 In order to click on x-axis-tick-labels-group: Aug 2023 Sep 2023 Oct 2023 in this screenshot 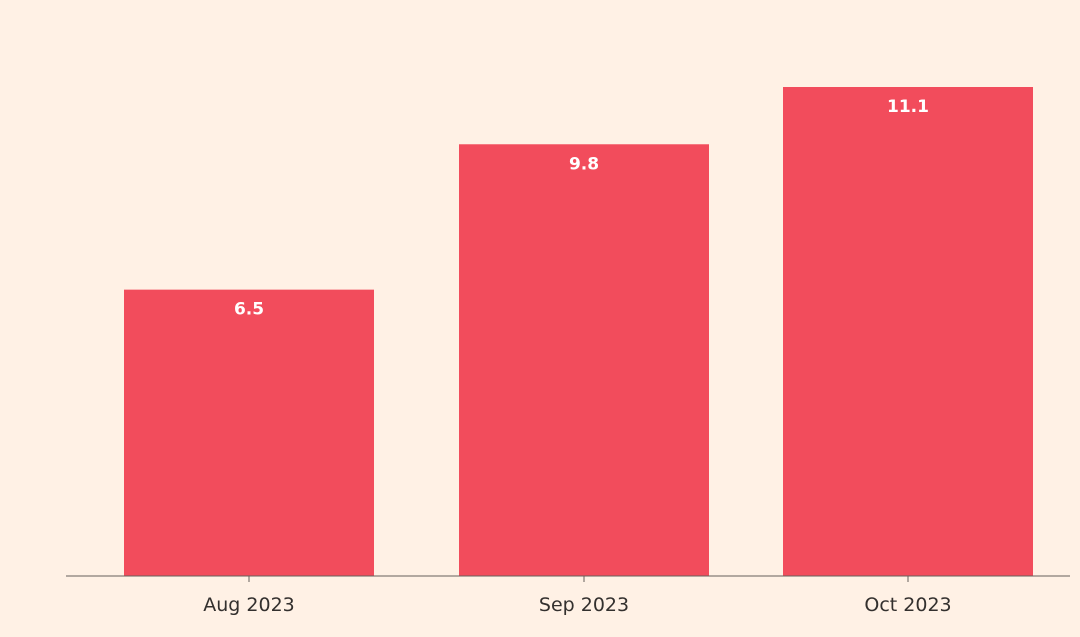, I will do `click(577, 605)`.